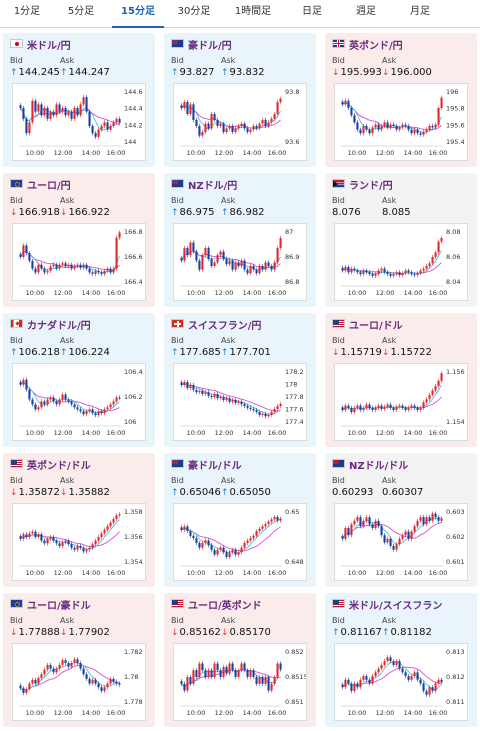  Describe the element at coordinates (225, 606) in the screenshot. I see `pair-name-link: ユーロ/英ポンド` at that location.